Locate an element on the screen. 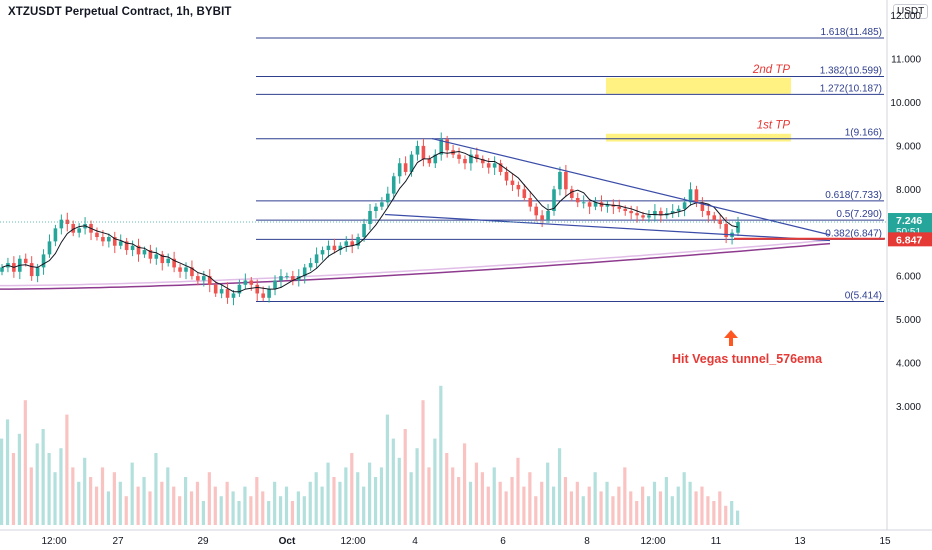 This screenshot has height=550, width=932. up-arrow-icon is located at coordinates (731, 338).